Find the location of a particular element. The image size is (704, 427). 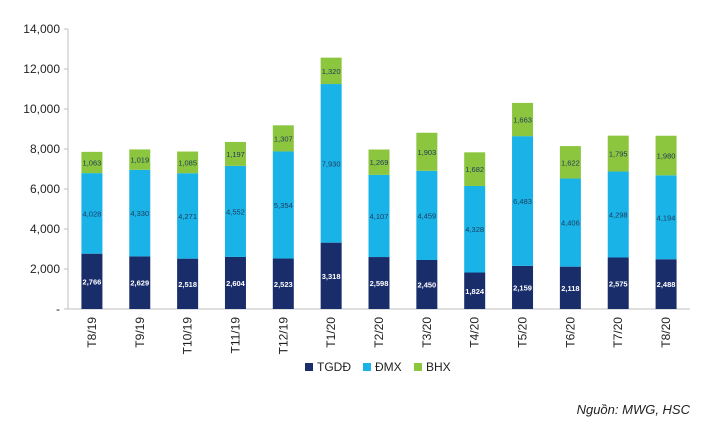

bar-đmx-T9-19 is located at coordinates (140, 213).